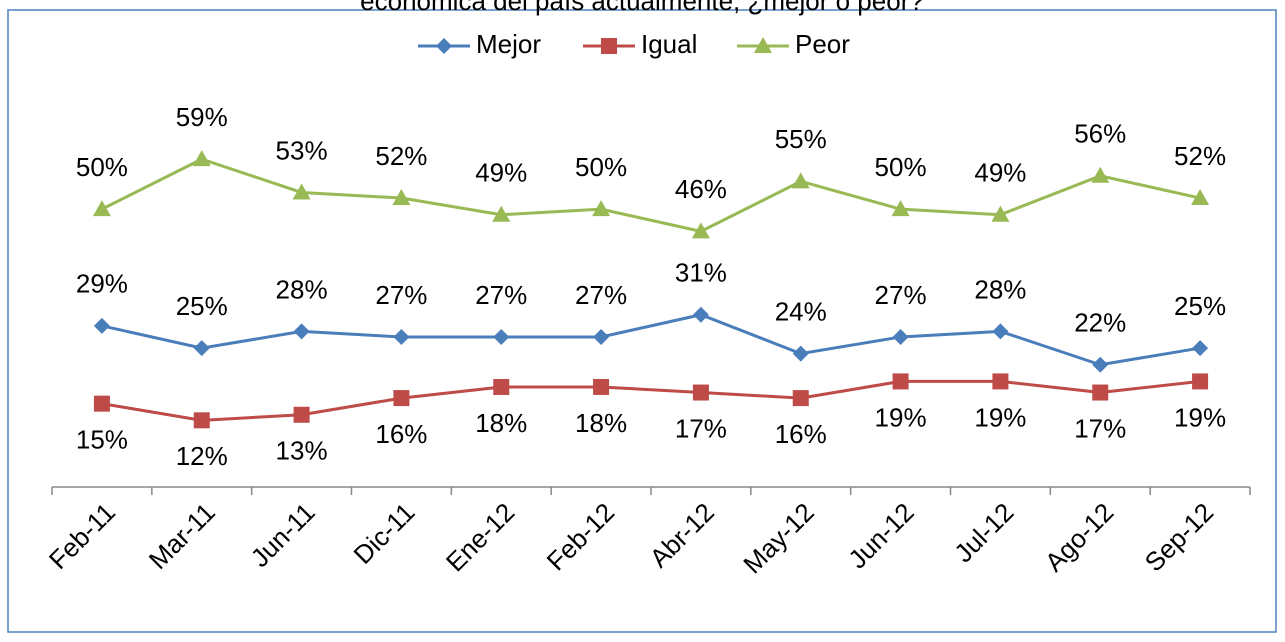 The image size is (1285, 642). Describe the element at coordinates (1100, 323) in the screenshot. I see `data-label: 22%` at that location.